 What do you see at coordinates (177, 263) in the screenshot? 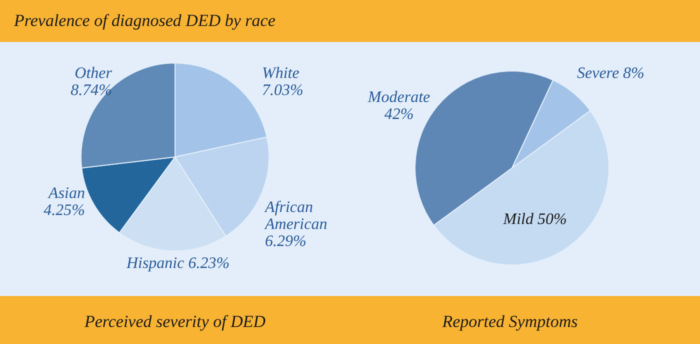
I see `slice-label: Hispanic 6.23%` at bounding box center [177, 263].